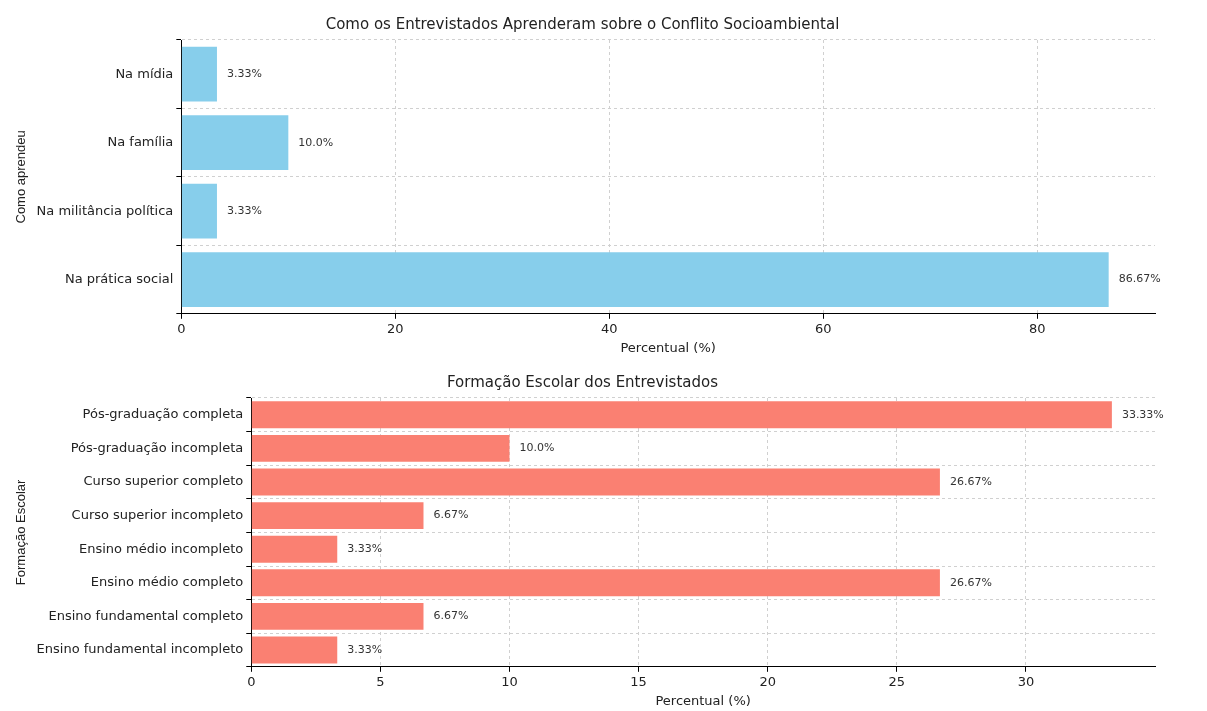  Describe the element at coordinates (21, 177) in the screenshot. I see `y-axis-title: Como aprendeu` at that location.